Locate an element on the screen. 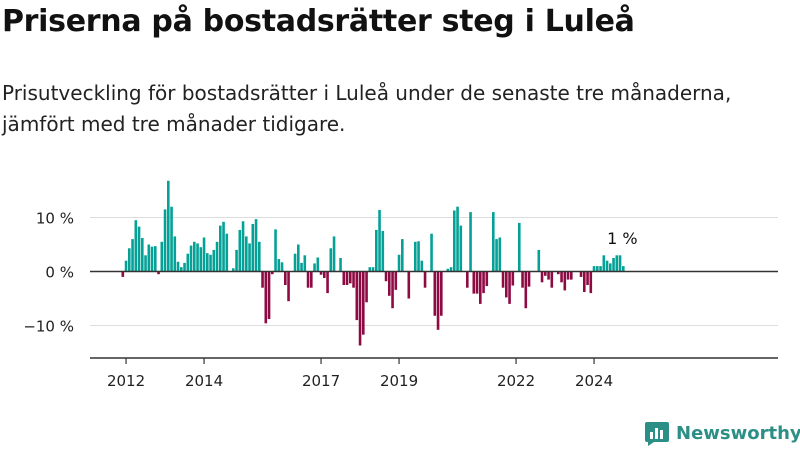 This screenshot has height=450, width=800. x-tick-label: 2022 is located at coordinates (516, 381).